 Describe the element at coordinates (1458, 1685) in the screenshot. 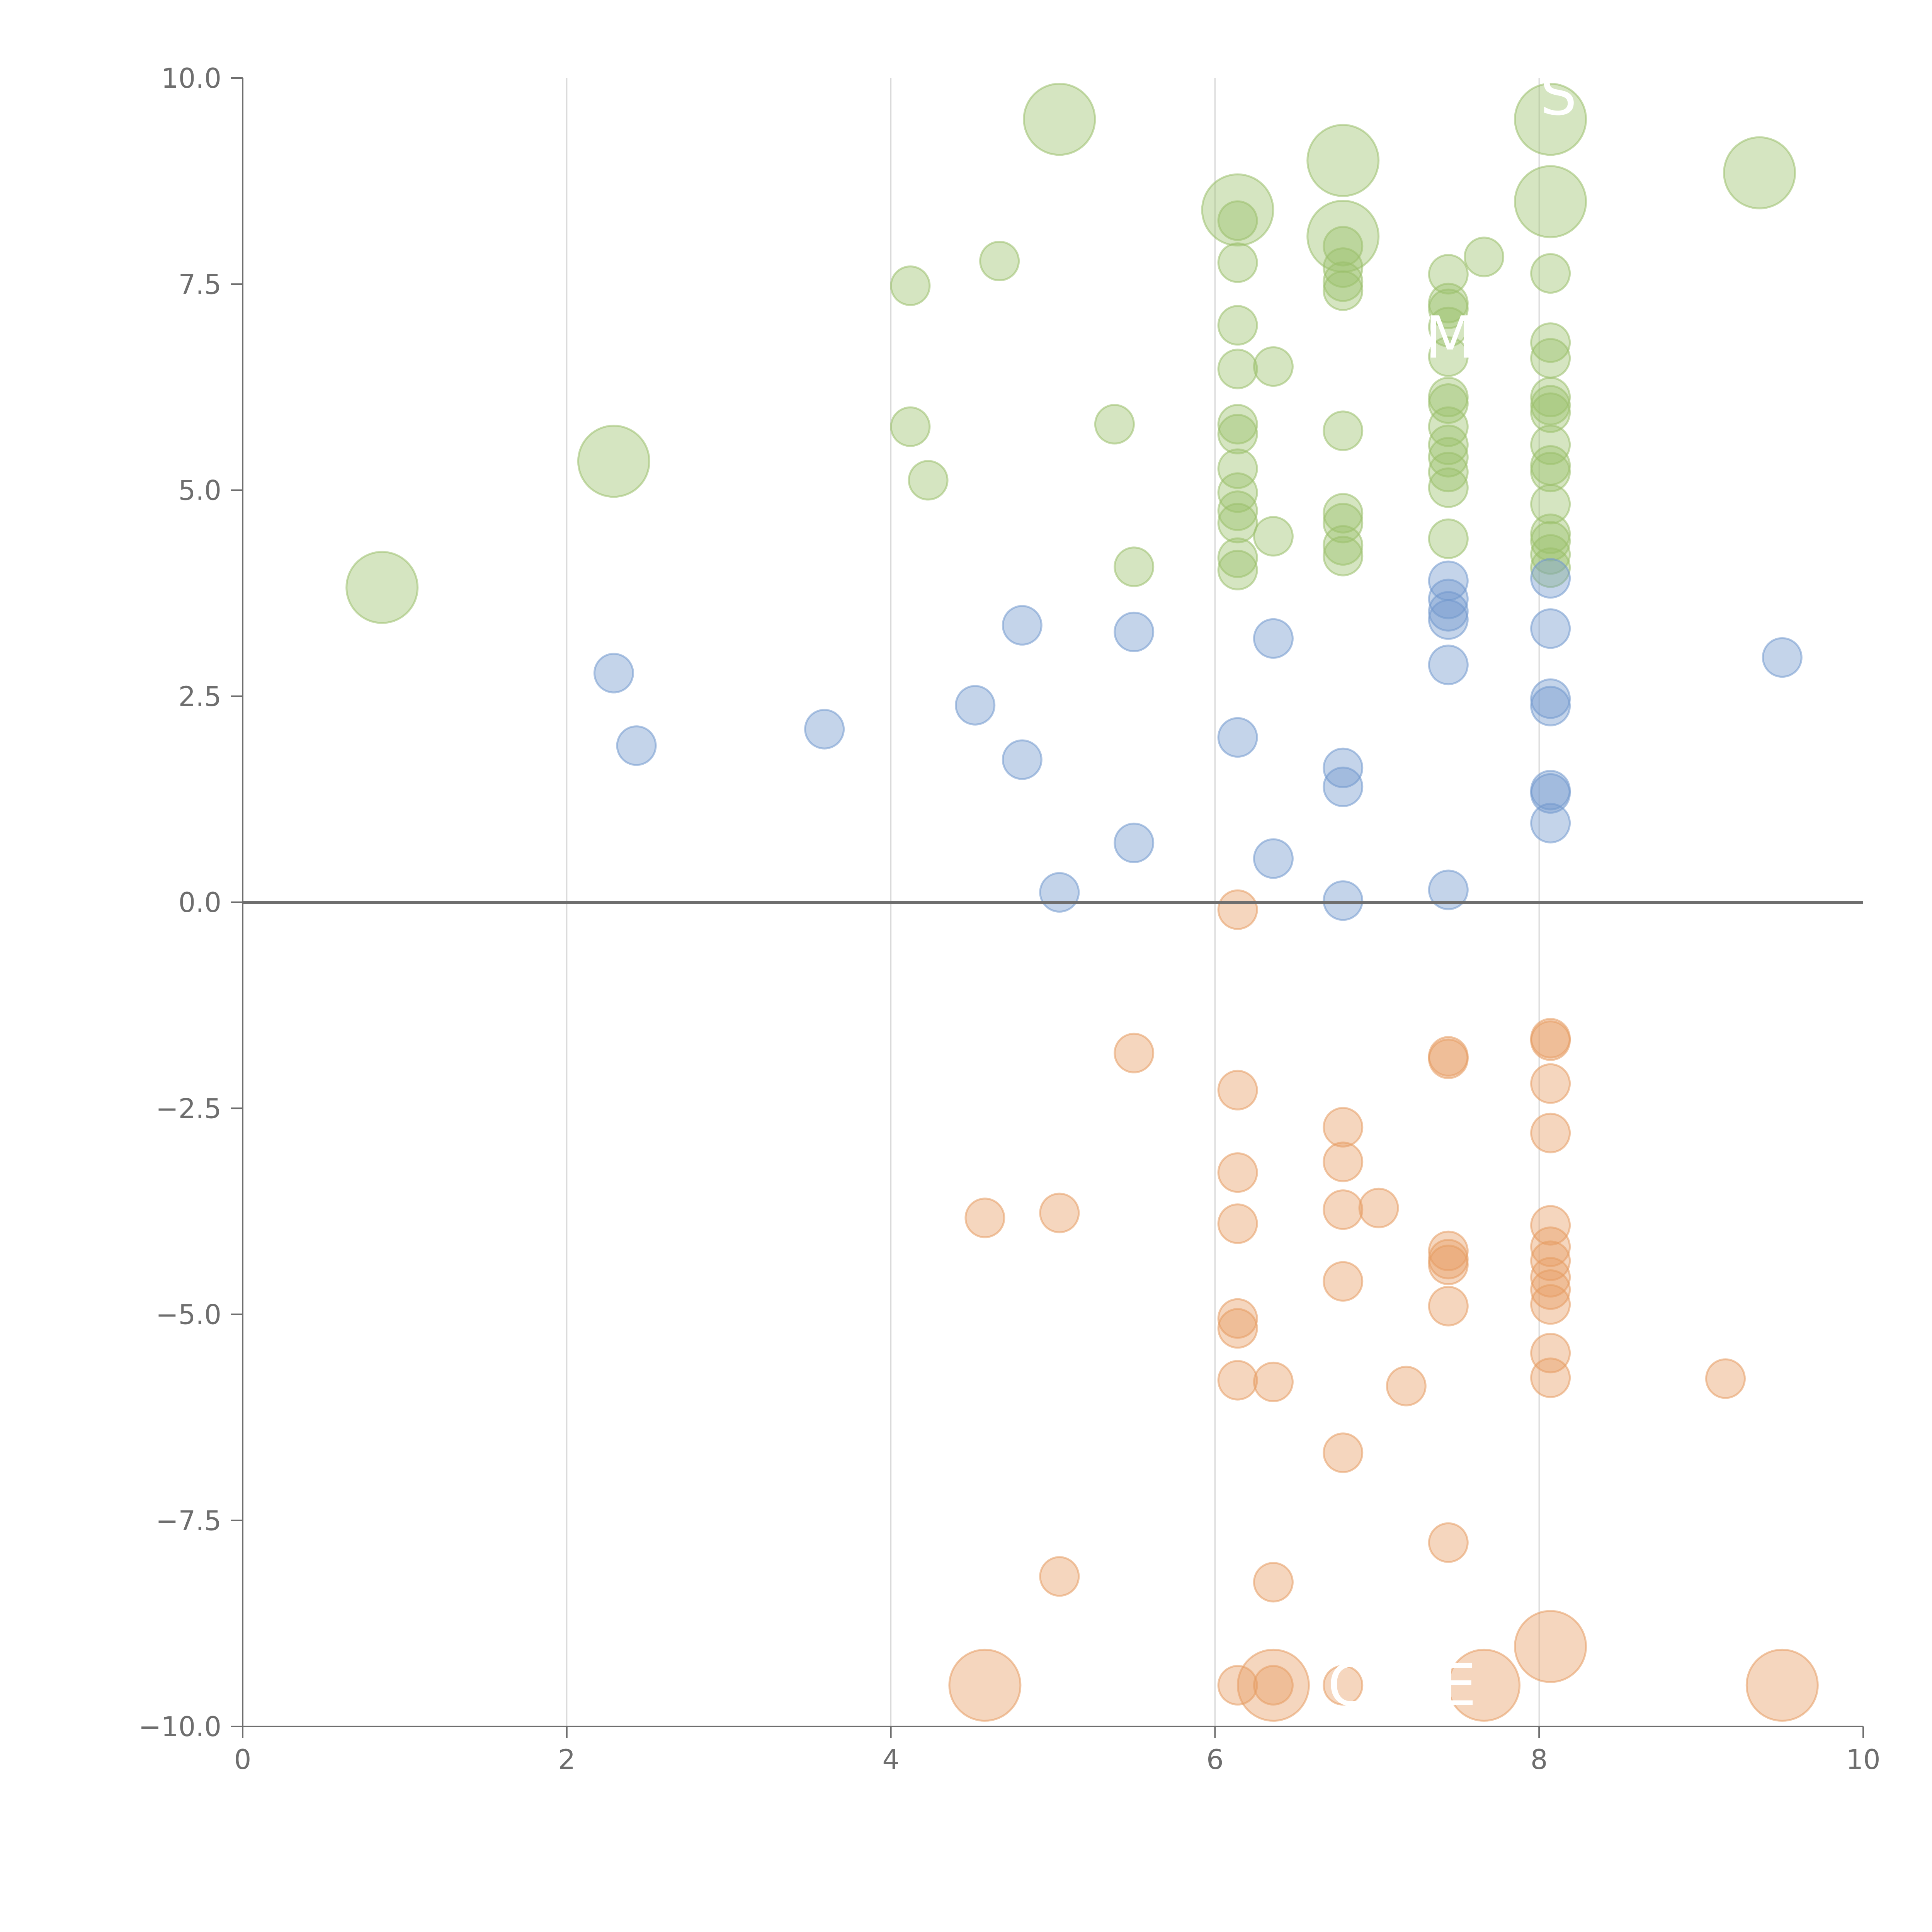

I see `overlay-label-E: E` at that location.